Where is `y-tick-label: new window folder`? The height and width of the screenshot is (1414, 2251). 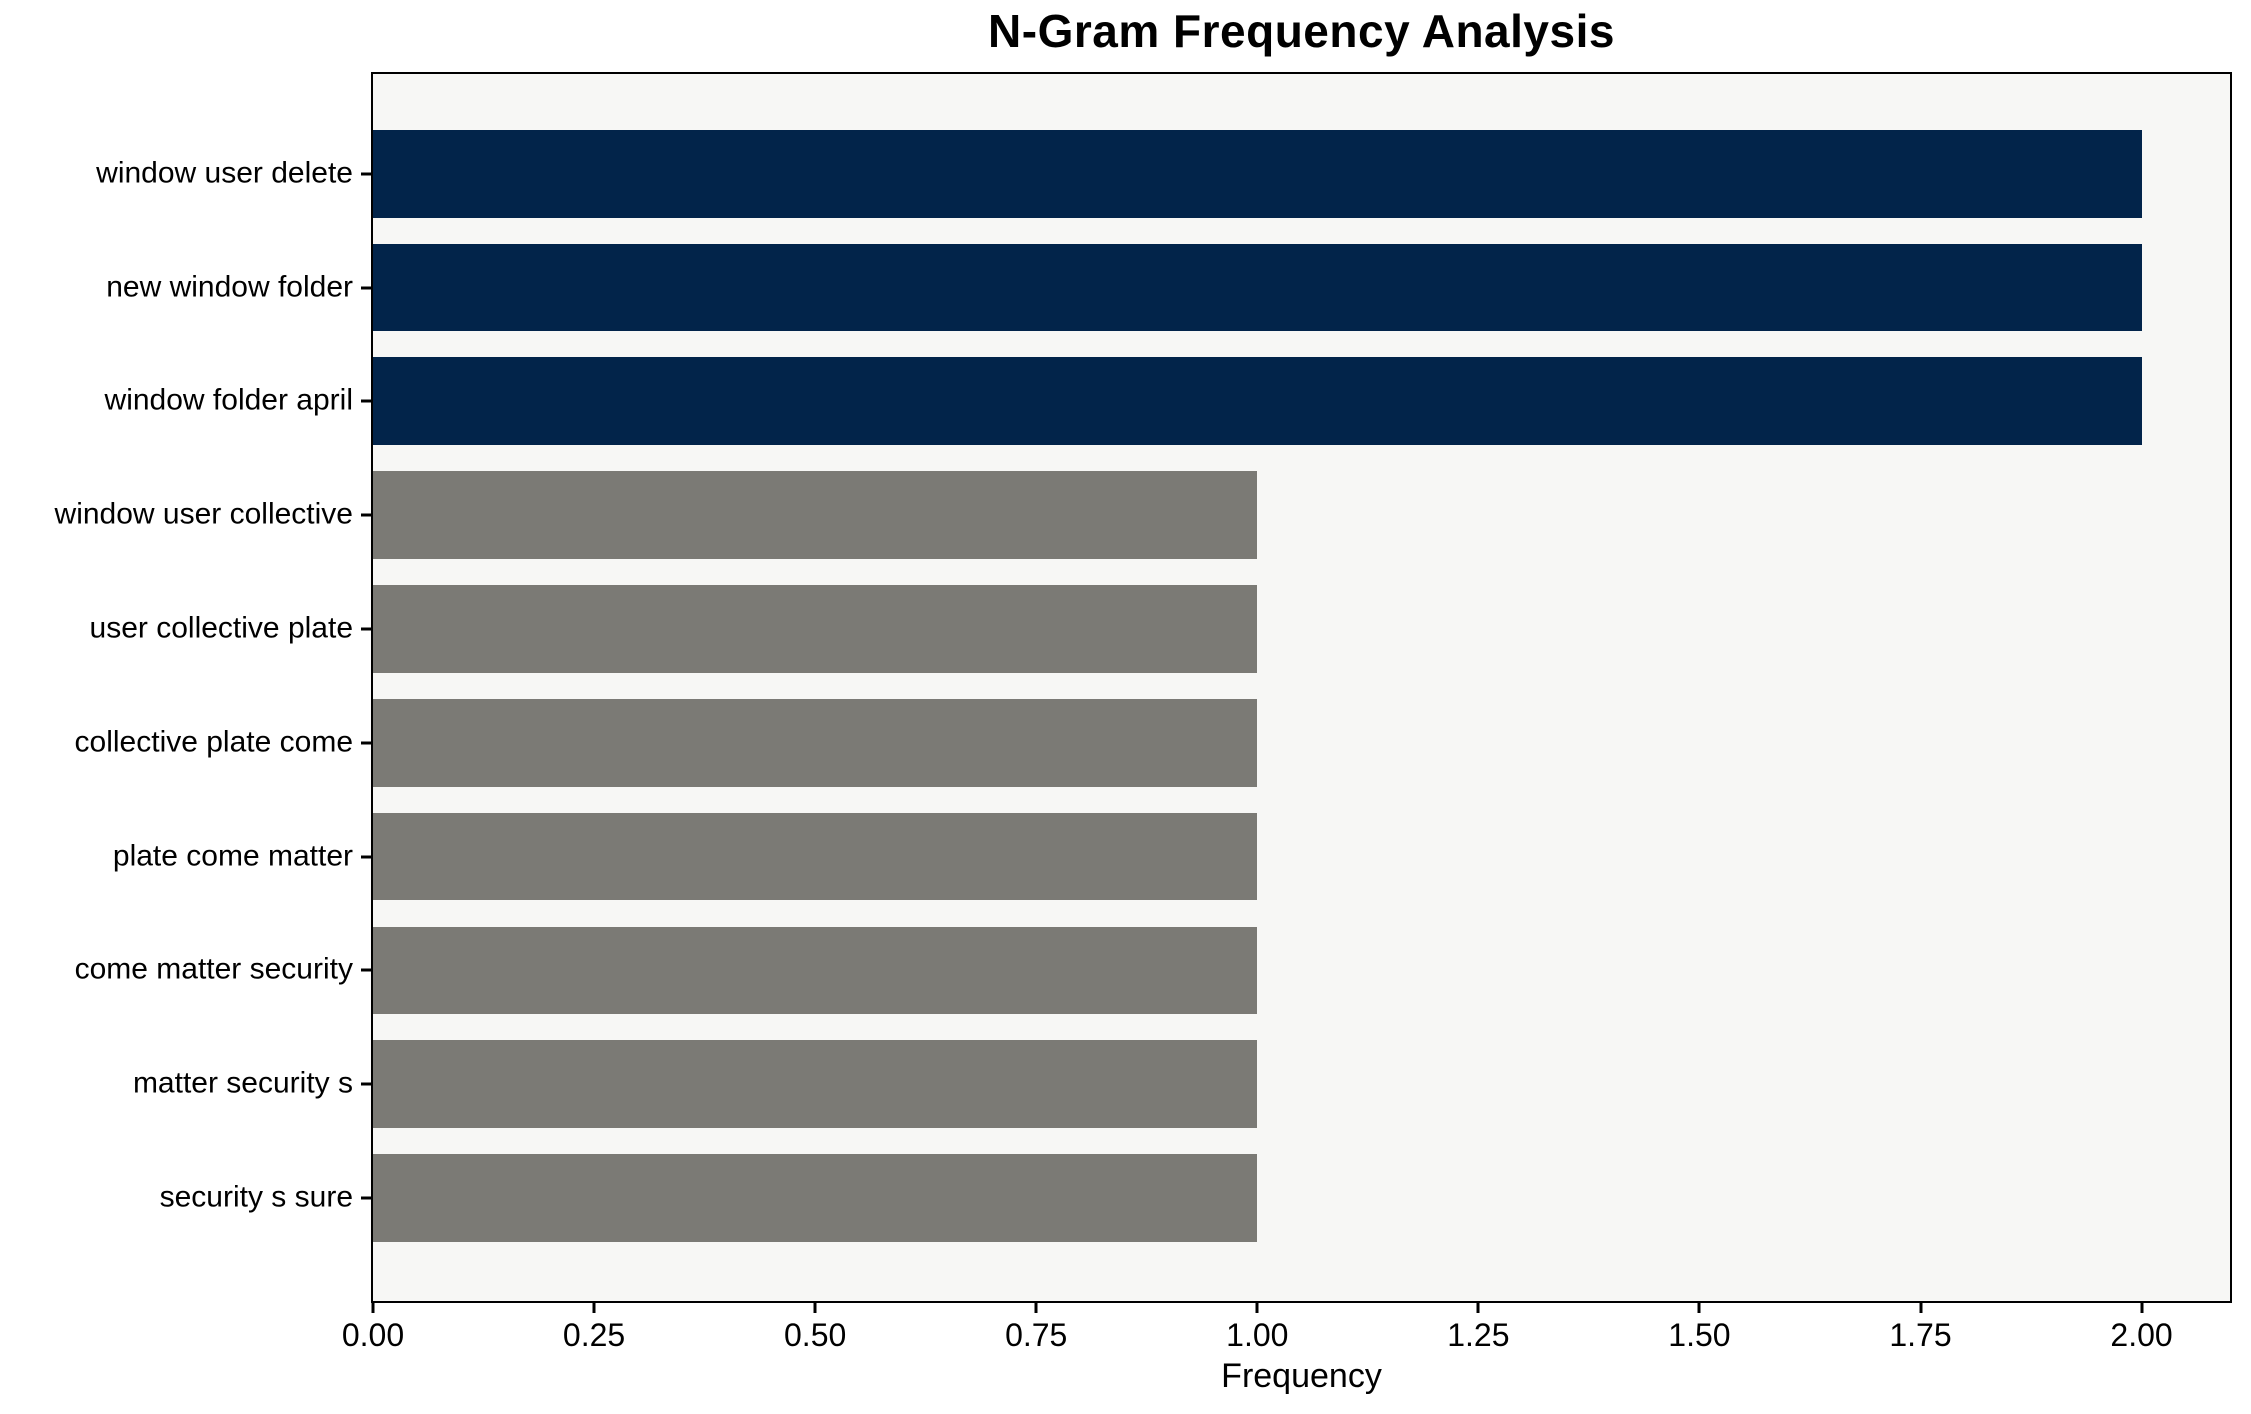 y-tick-label: new window folder is located at coordinates (229, 286).